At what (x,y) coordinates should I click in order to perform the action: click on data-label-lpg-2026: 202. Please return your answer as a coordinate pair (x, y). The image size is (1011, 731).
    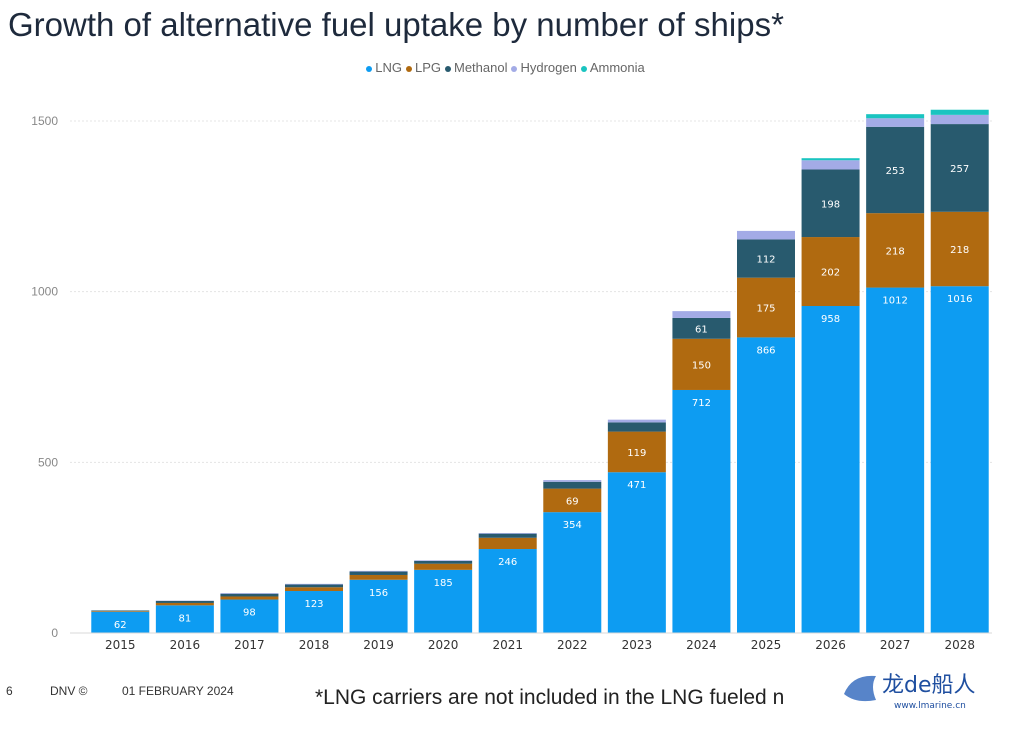
    Looking at the image, I should click on (830, 273).